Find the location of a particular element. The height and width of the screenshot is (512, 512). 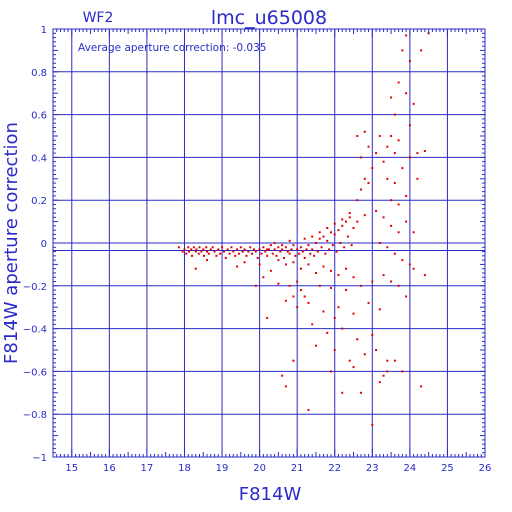

x-axis-label: F814W is located at coordinates (270, 494).